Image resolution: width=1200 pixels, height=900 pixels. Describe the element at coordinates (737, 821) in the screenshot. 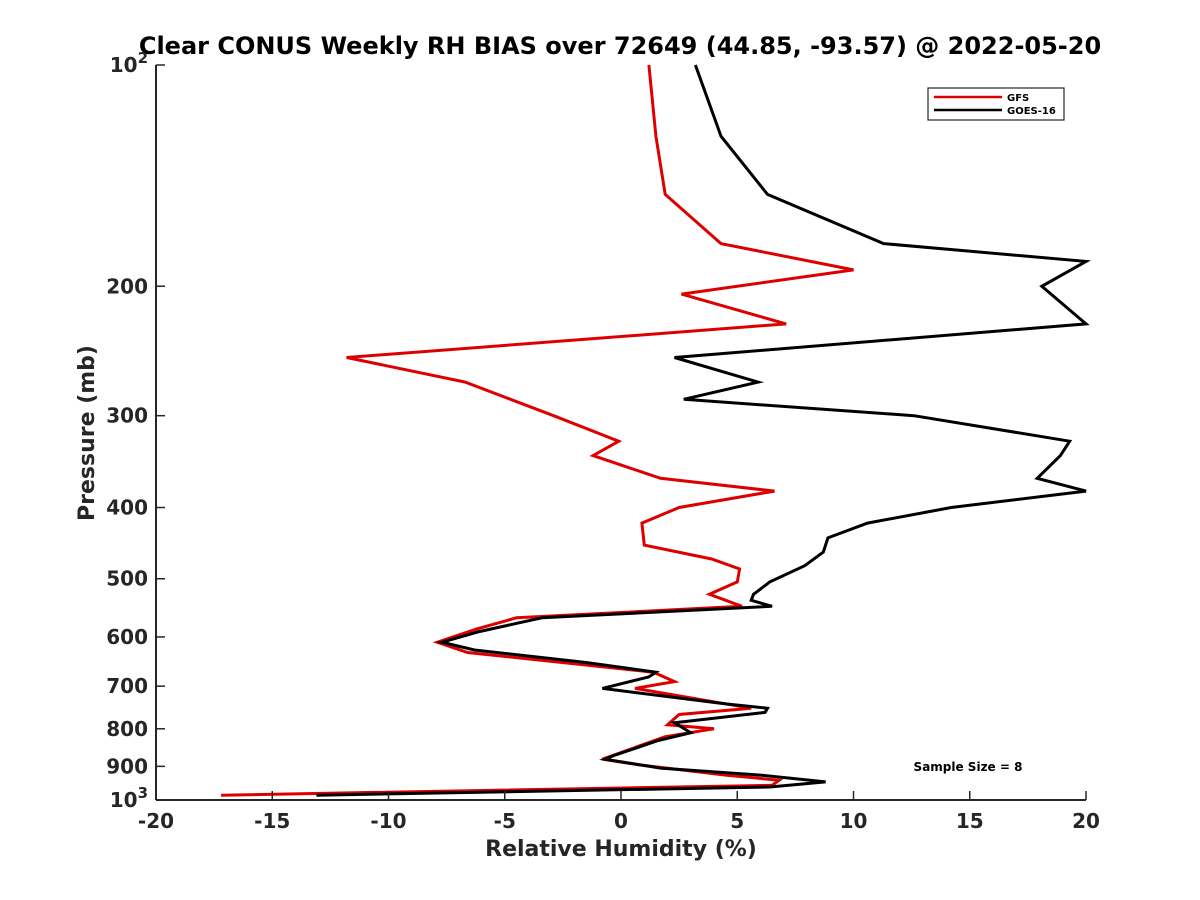

I see `x-tick-label: 5` at that location.